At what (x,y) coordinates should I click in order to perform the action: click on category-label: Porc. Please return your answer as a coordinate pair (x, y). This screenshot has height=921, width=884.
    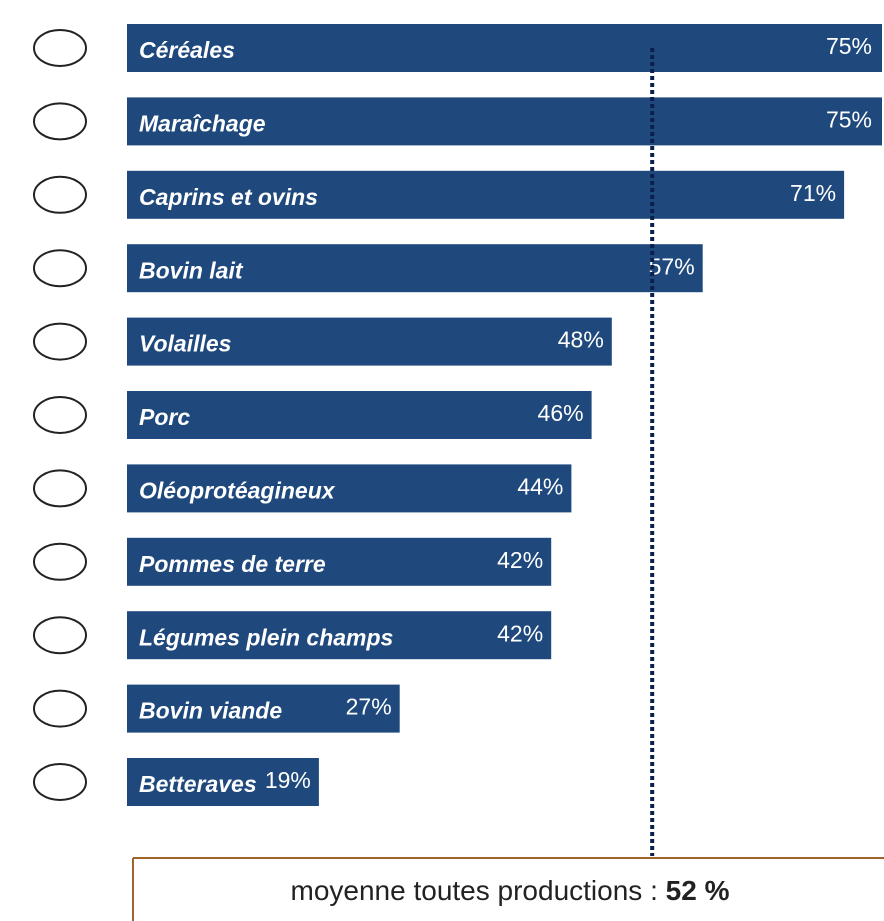
    Looking at the image, I should click on (164, 417).